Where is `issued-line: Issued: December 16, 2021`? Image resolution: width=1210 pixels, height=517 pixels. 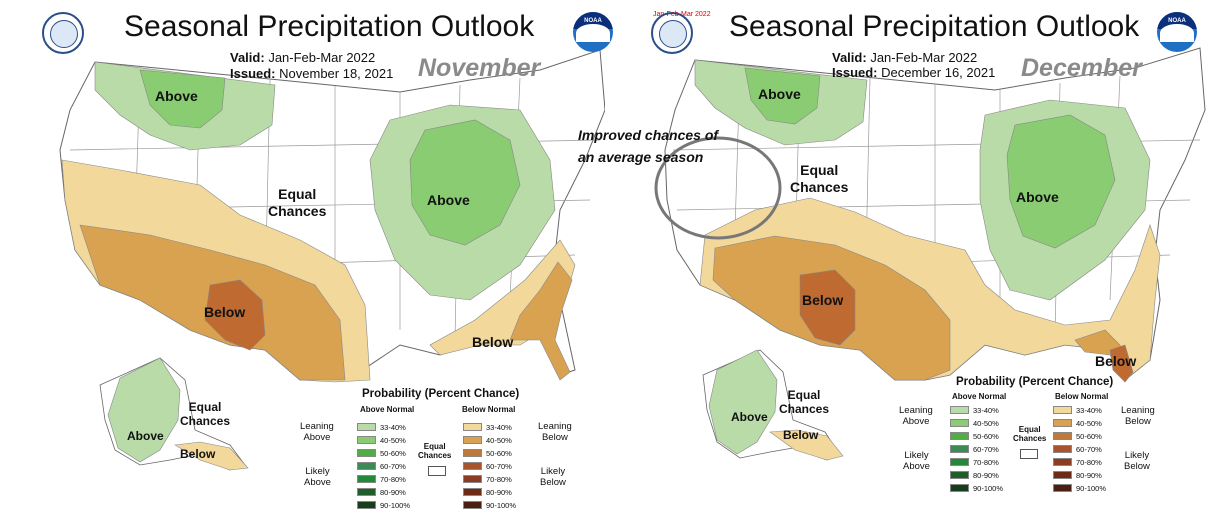 issued-line: Issued: December 16, 2021 is located at coordinates (914, 72).